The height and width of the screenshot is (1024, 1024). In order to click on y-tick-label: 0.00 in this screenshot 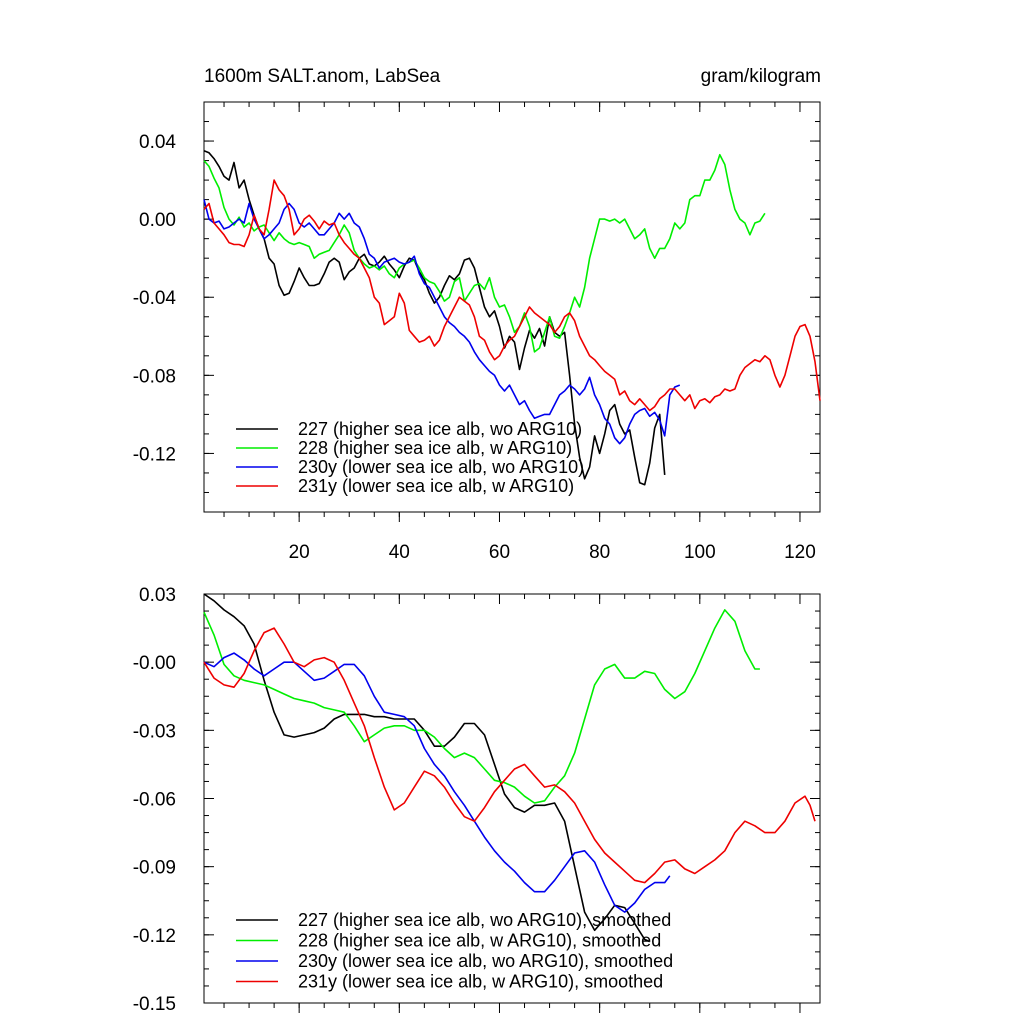, I will do `click(157, 220)`.